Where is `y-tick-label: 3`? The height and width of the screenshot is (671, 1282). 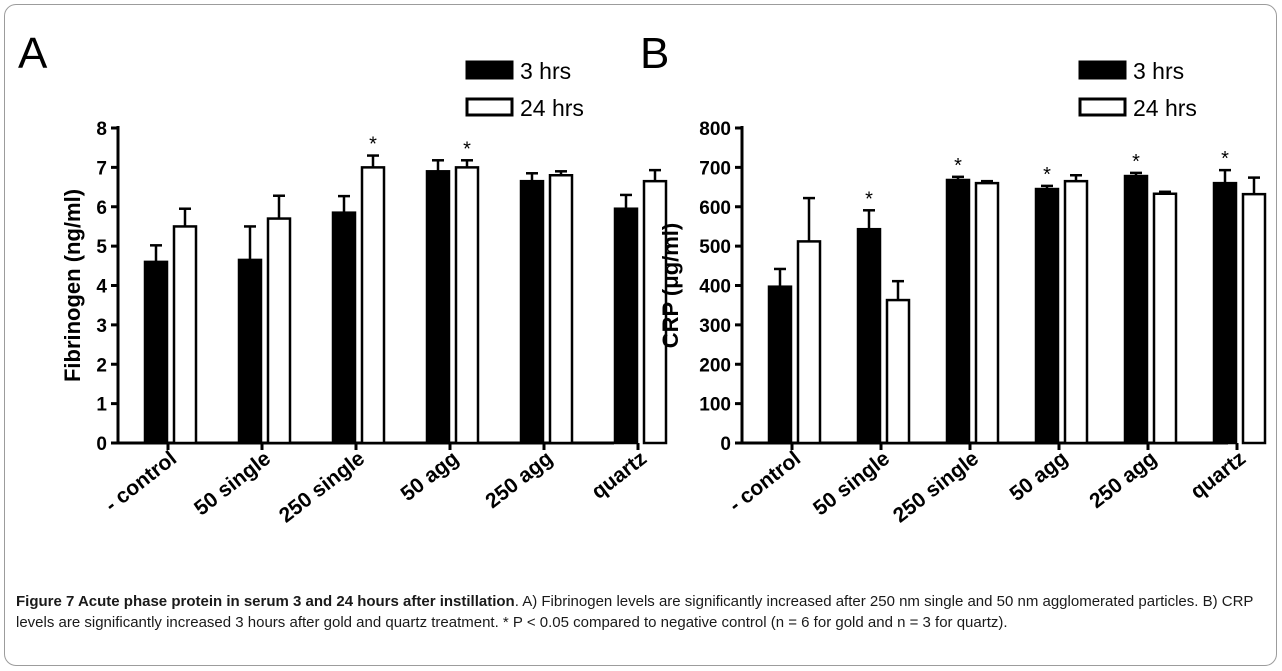
y-tick-label: 3 is located at coordinates (101, 326).